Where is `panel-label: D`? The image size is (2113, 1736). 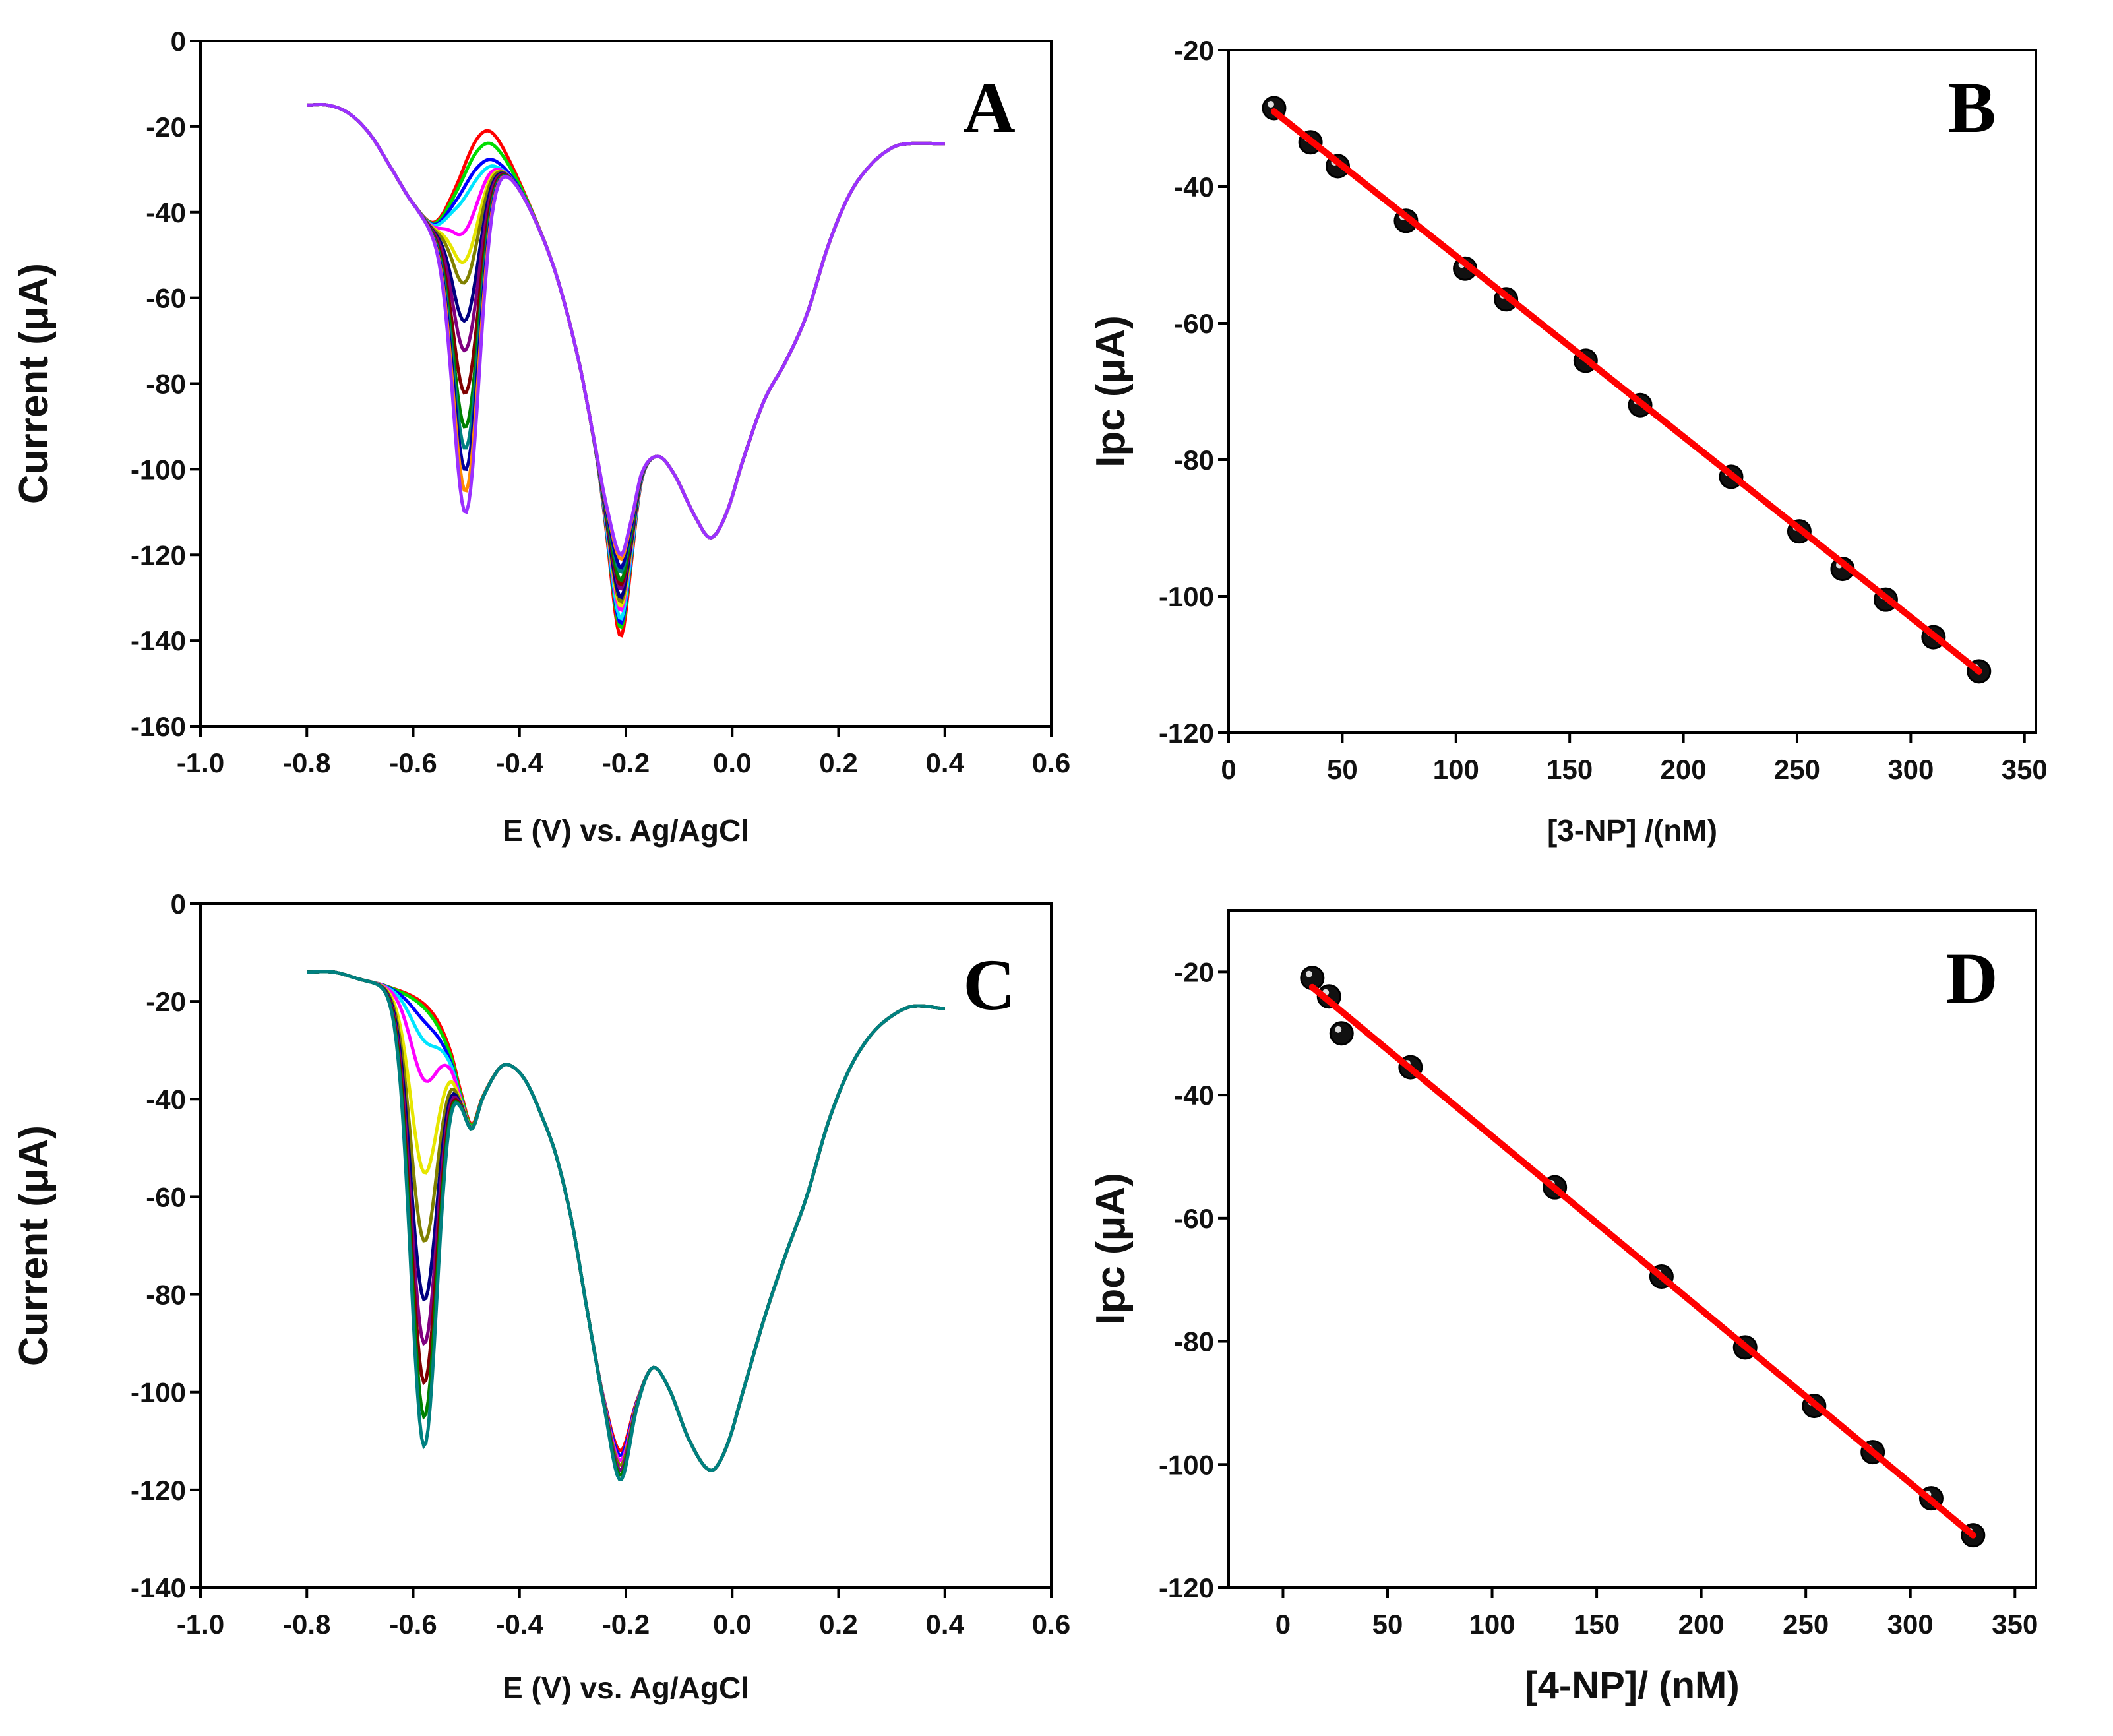 panel-label: D is located at coordinates (1971, 978).